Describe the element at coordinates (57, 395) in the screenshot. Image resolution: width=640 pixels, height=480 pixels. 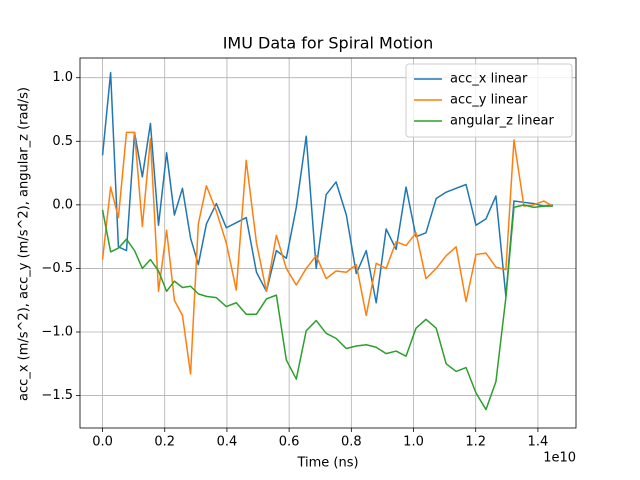
I see `y-tick-label: −1.5` at that location.